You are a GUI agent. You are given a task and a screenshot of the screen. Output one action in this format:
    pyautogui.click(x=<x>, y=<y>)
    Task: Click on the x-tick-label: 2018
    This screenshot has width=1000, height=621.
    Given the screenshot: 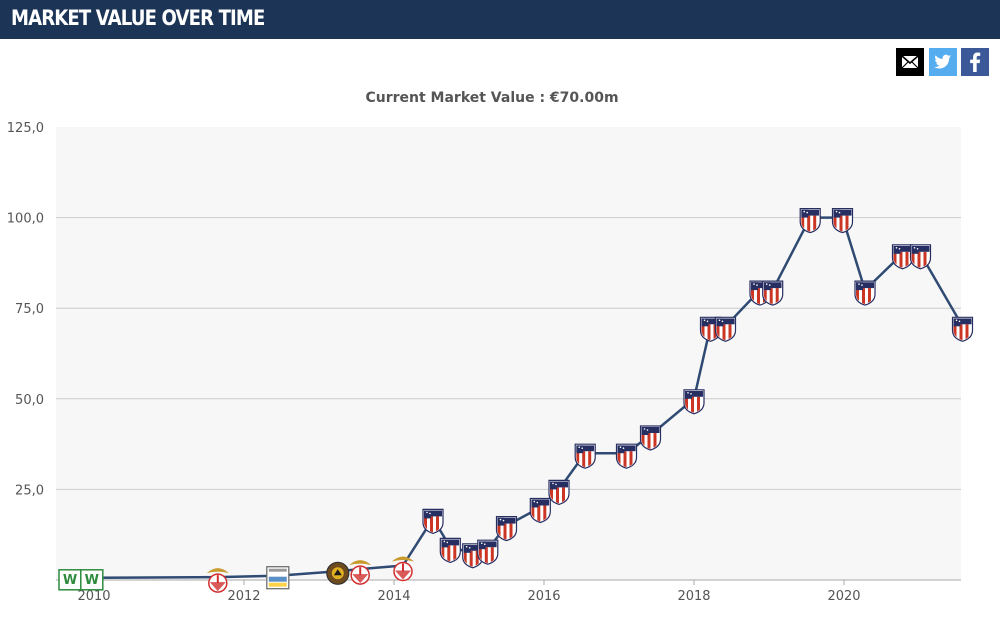 What is the action you would take?
    pyautogui.click(x=693, y=596)
    